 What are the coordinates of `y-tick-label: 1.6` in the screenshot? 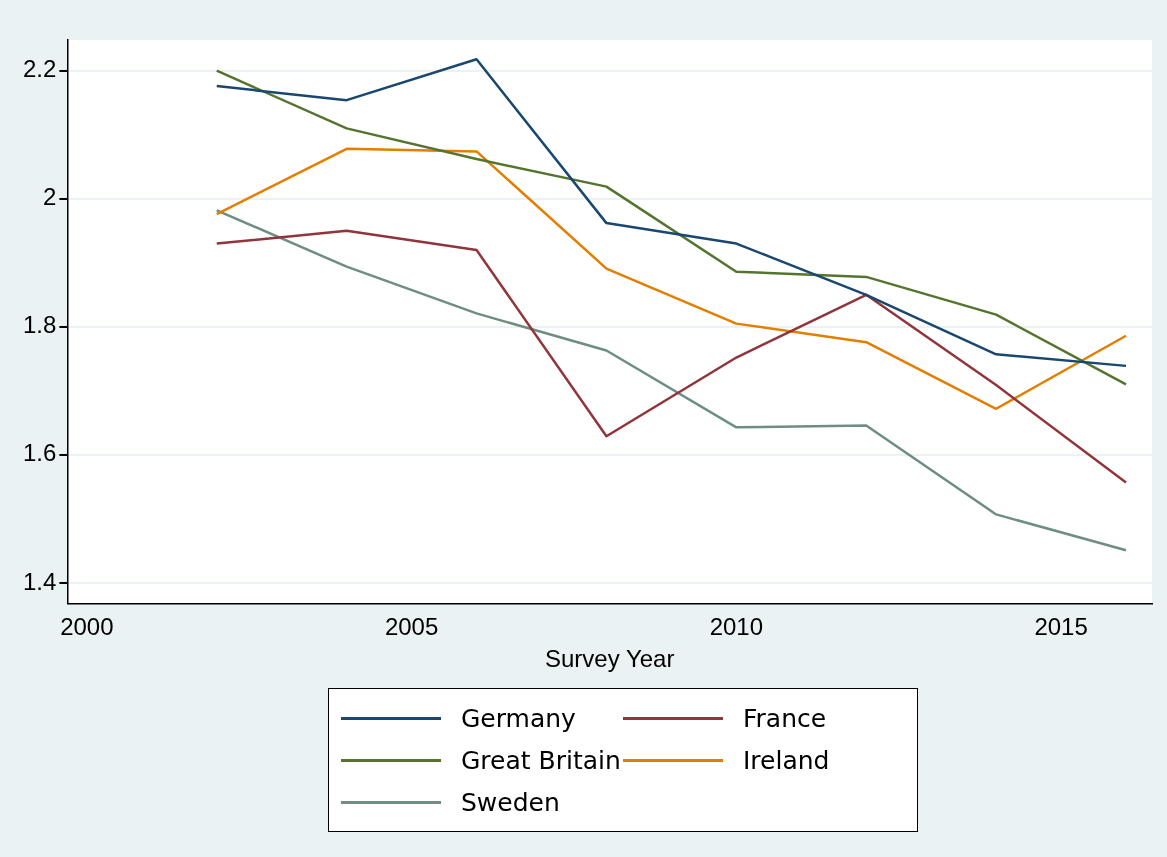 It's located at (39, 453).